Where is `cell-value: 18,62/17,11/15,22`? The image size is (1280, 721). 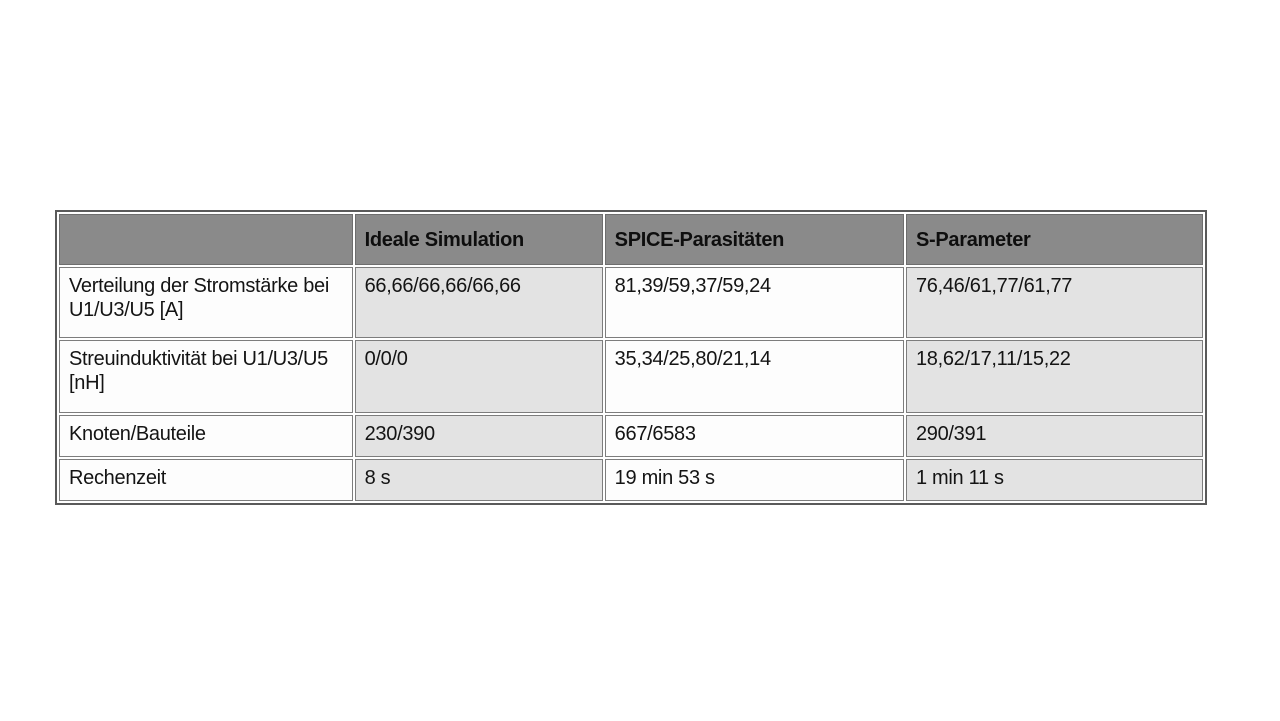
cell-value: 18,62/17,11/15,22 is located at coordinates (1054, 376).